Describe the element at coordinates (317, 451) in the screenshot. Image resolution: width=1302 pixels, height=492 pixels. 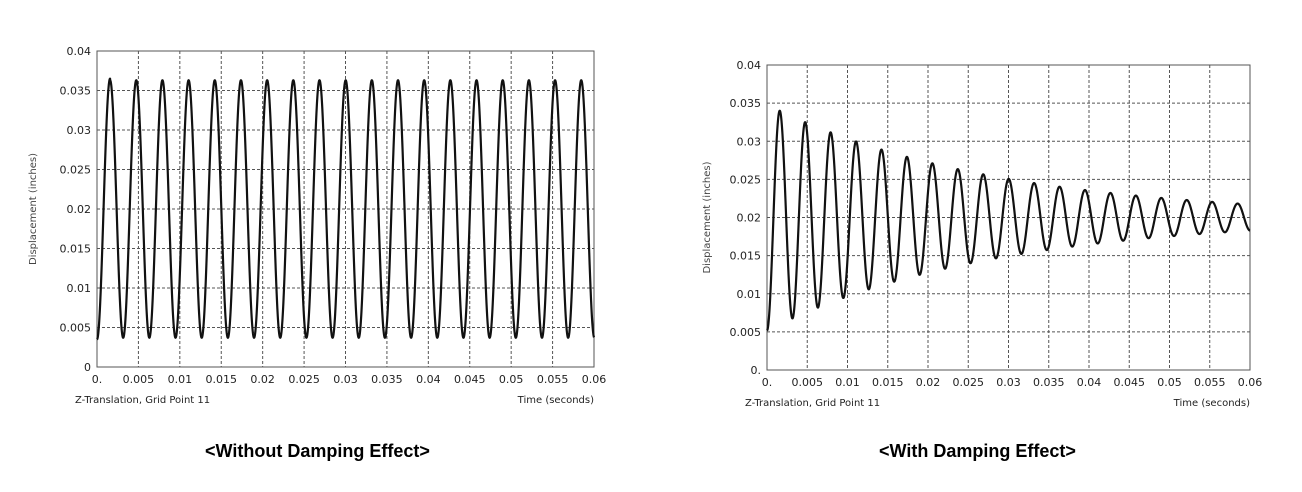
I see `caption-without-damping: <Without Damping Effect>` at that location.